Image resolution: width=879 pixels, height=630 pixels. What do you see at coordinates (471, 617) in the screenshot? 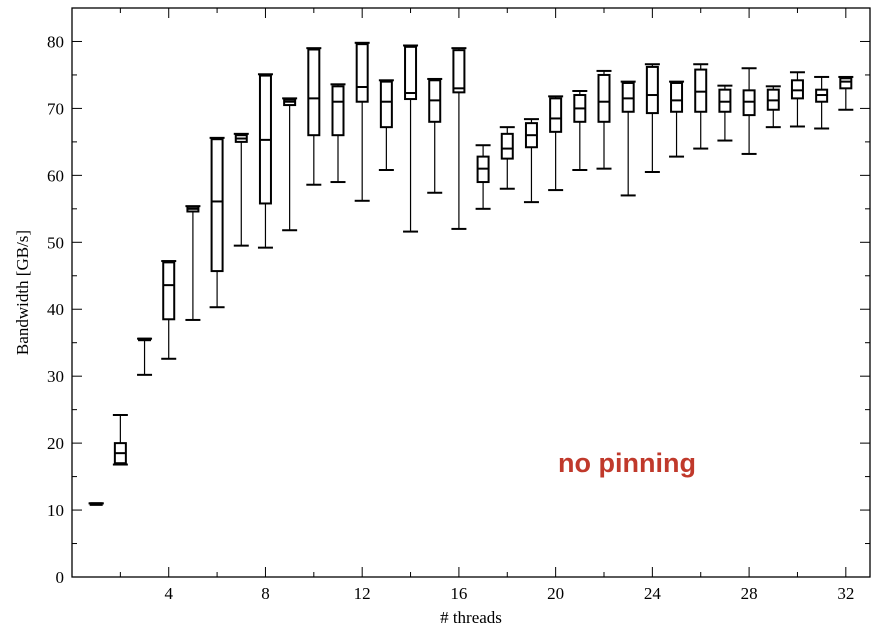
I see `x-axis-title: # threads` at bounding box center [471, 617].